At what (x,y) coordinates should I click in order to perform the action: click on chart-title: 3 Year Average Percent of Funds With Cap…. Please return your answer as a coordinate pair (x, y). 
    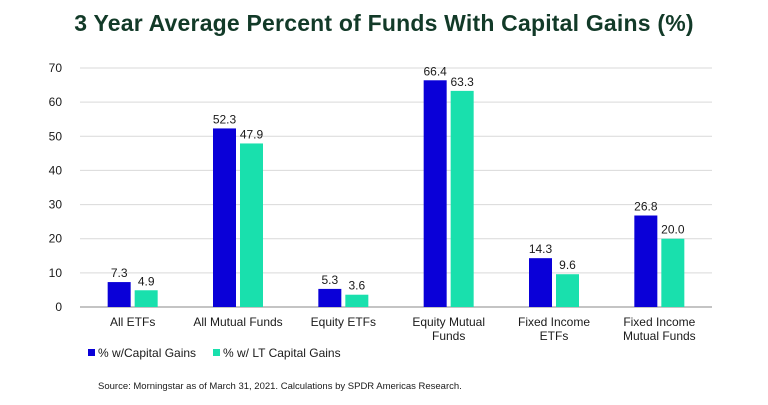
    Looking at the image, I should click on (384, 23).